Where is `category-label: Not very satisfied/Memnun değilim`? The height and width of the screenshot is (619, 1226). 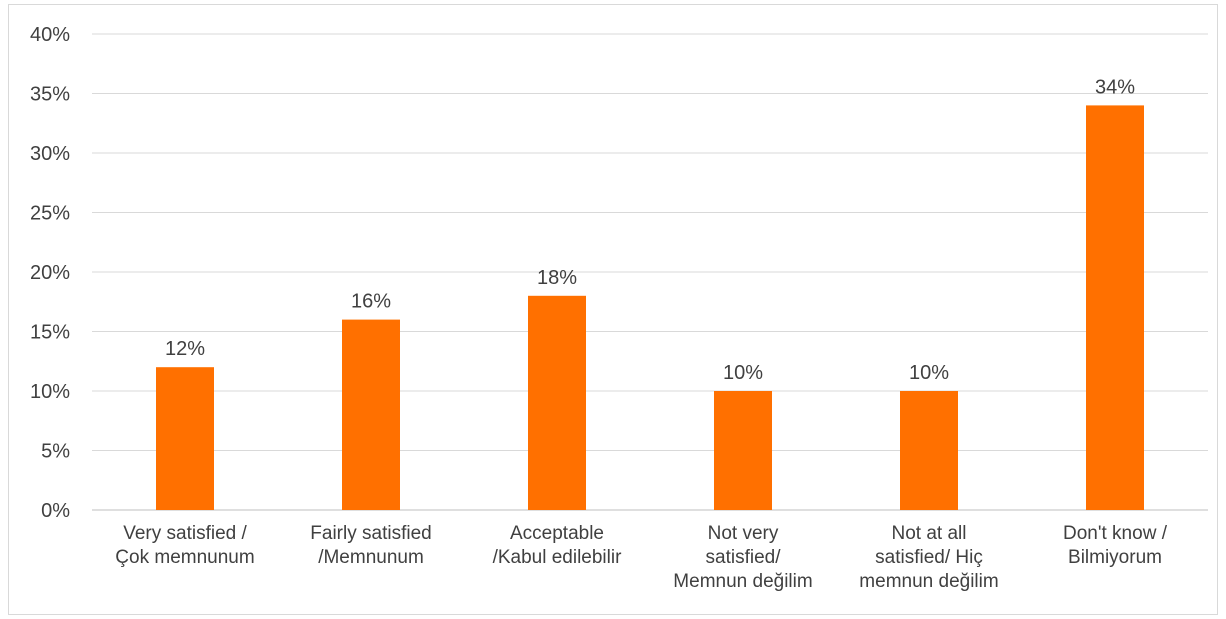 category-label: Not very satisfied/Memnun değilim is located at coordinates (742, 557).